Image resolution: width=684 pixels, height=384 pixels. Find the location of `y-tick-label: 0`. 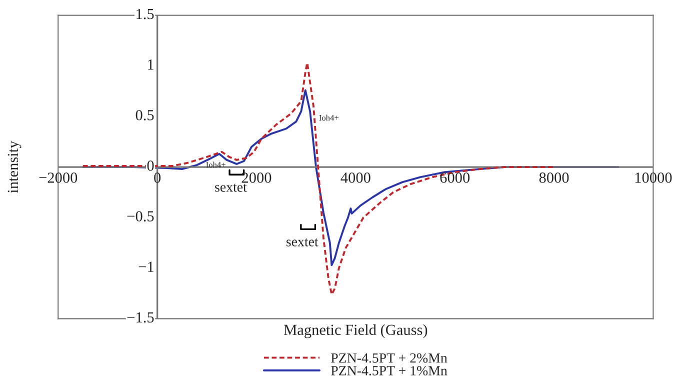

y-tick-label: 0 is located at coordinates (150, 165).